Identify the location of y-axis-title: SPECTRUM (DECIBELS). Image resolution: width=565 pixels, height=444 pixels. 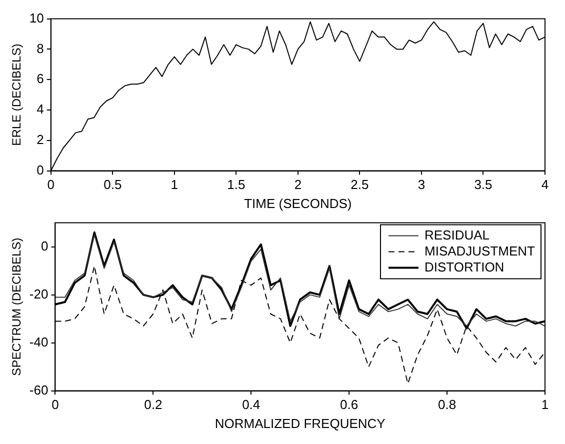
(17, 307).